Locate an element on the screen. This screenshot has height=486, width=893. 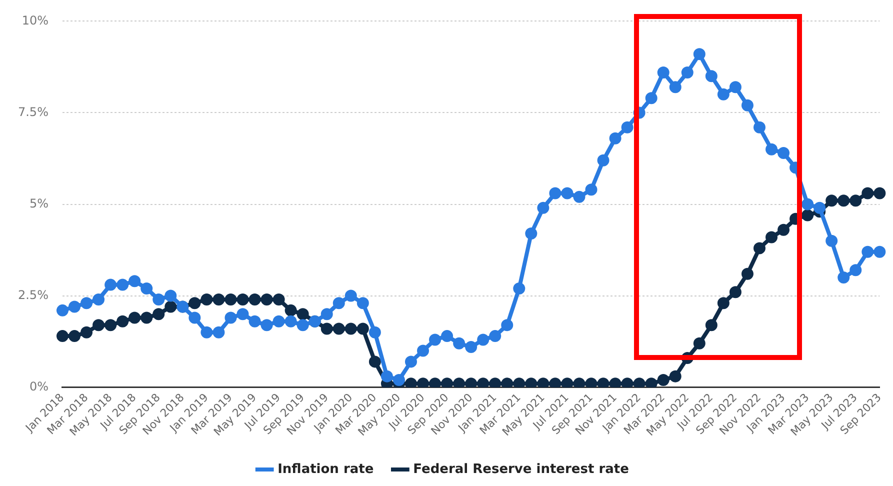
y-tick-label: 2.5% is located at coordinates (33, 295).